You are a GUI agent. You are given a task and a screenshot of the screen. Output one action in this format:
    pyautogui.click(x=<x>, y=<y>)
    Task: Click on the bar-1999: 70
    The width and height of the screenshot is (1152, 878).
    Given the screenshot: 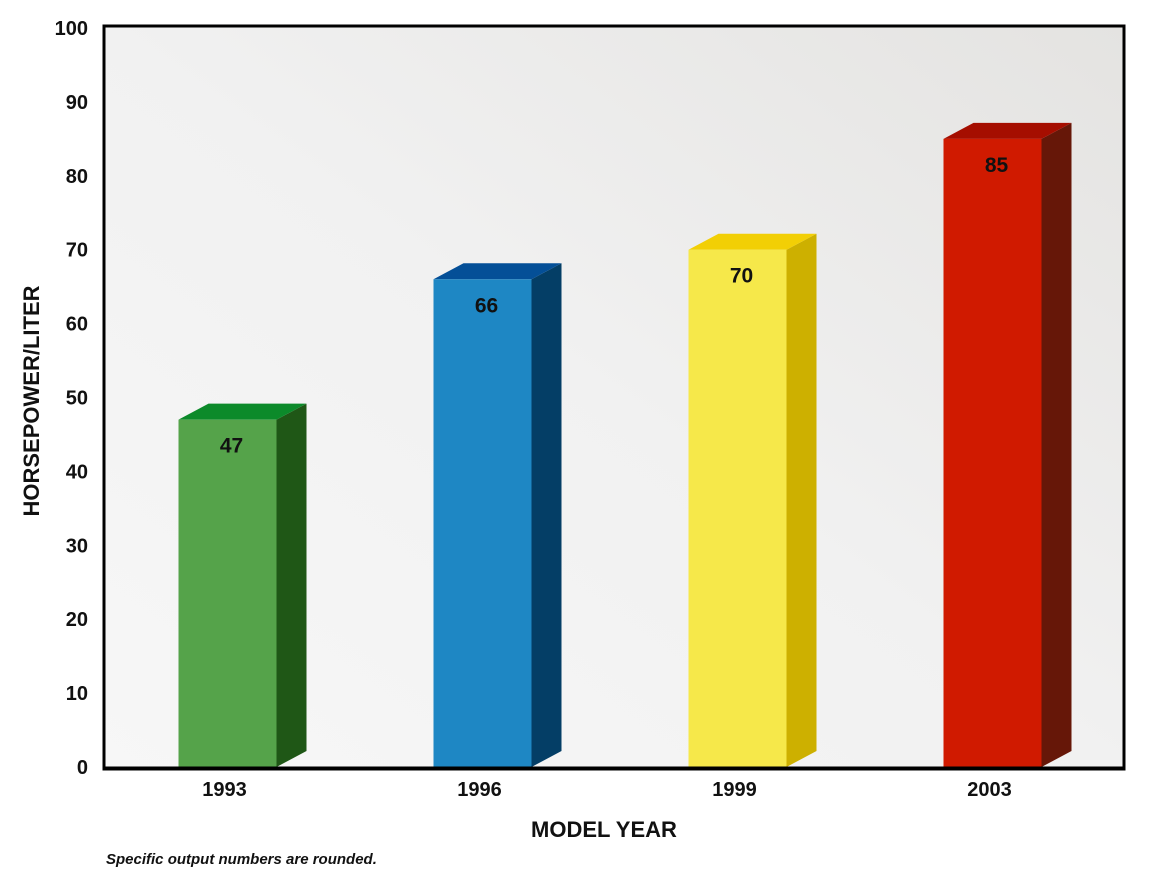 What is the action you would take?
    pyautogui.click(x=752, y=500)
    